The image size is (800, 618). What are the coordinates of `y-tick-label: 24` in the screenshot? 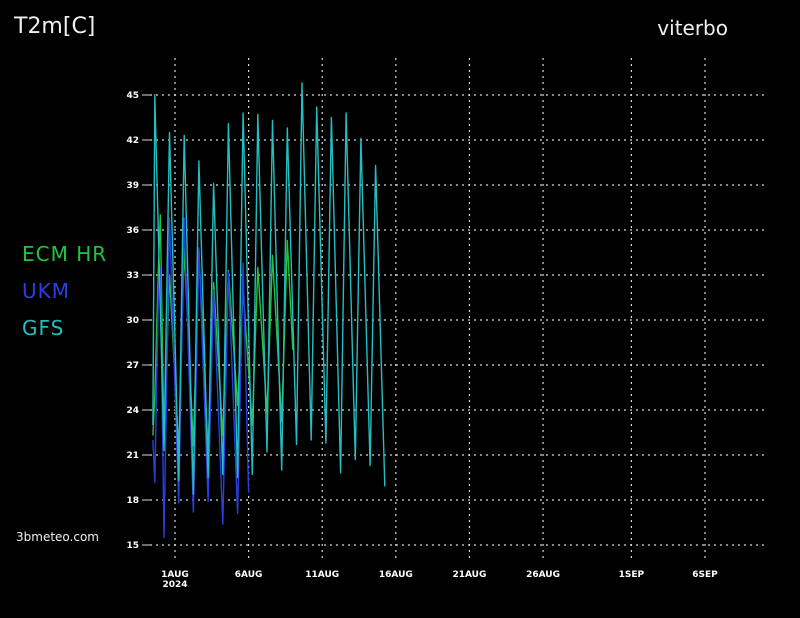 It's located at (132, 411).